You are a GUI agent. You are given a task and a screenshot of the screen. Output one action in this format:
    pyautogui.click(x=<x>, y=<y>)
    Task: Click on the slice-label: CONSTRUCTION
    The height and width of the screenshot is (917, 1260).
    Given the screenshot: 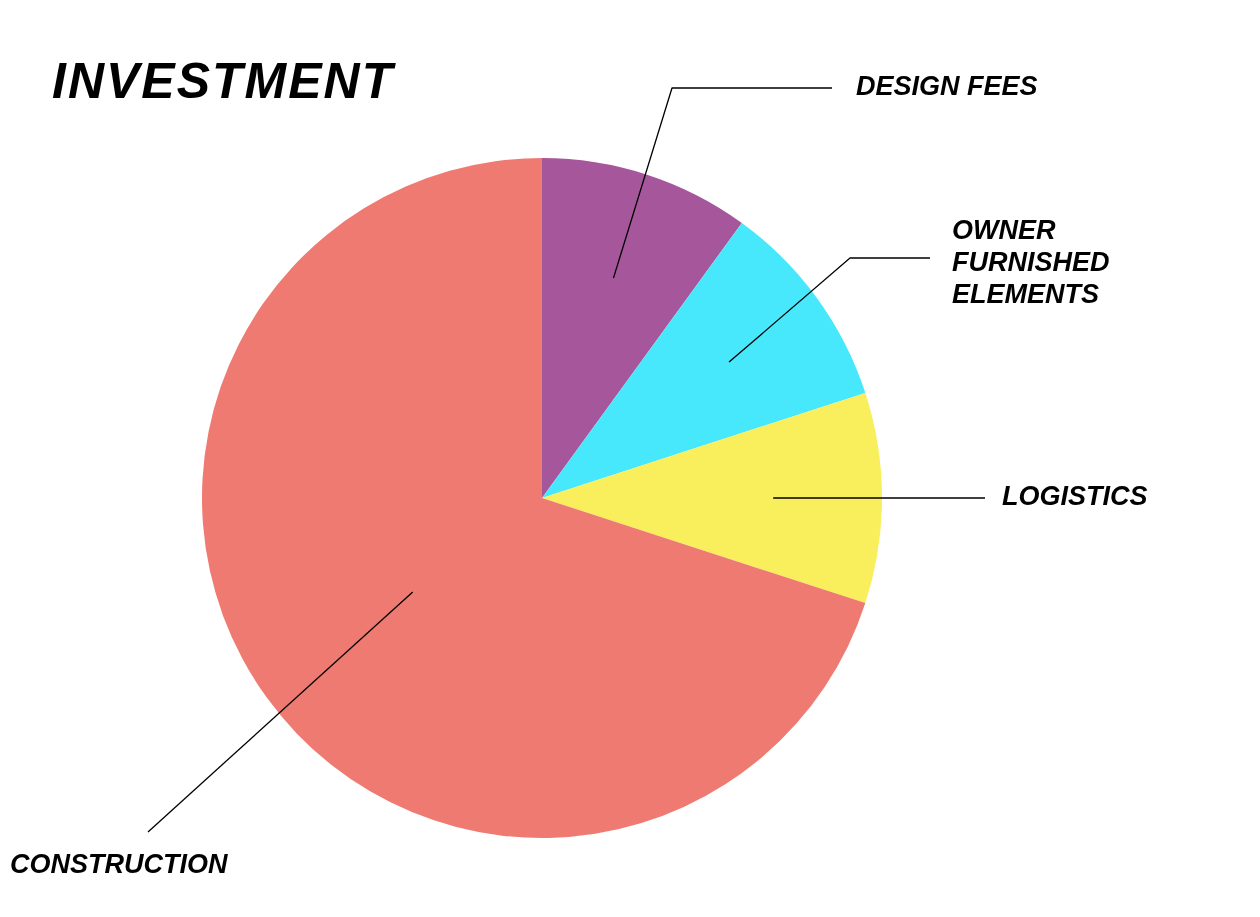 What is the action you would take?
    pyautogui.click(x=119, y=864)
    